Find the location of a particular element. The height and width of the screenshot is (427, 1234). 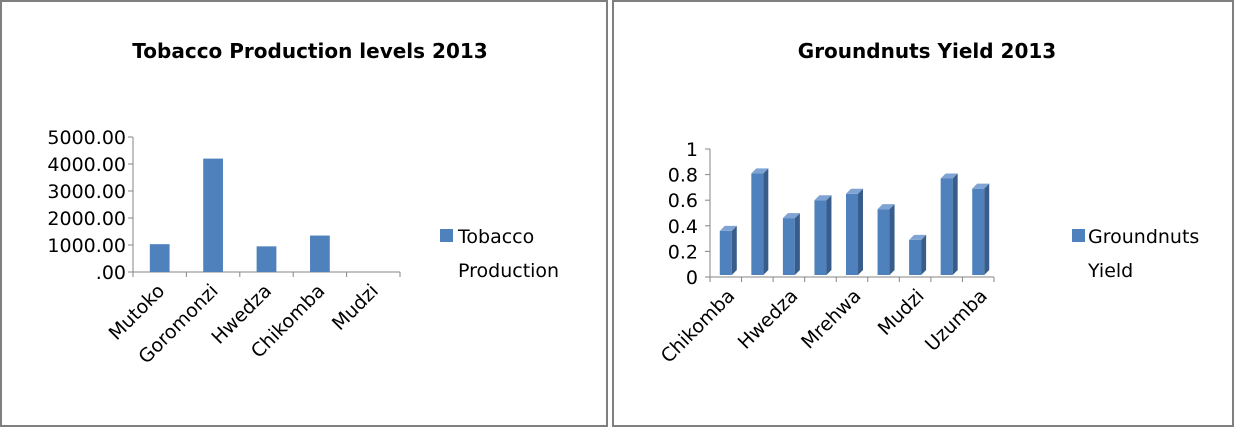

y-tick-label: 0.2 is located at coordinates (683, 252).